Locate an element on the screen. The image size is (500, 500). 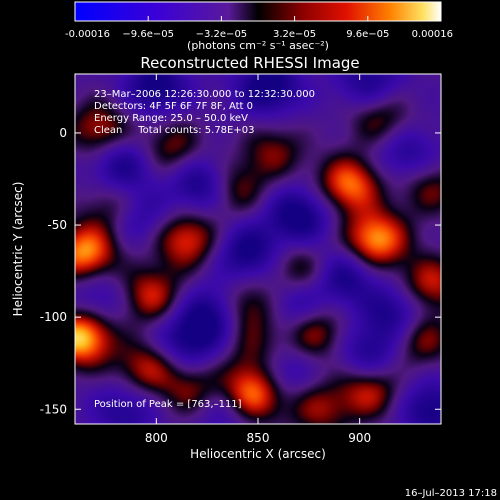
y-tick-label: -150 is located at coordinates (53, 409).